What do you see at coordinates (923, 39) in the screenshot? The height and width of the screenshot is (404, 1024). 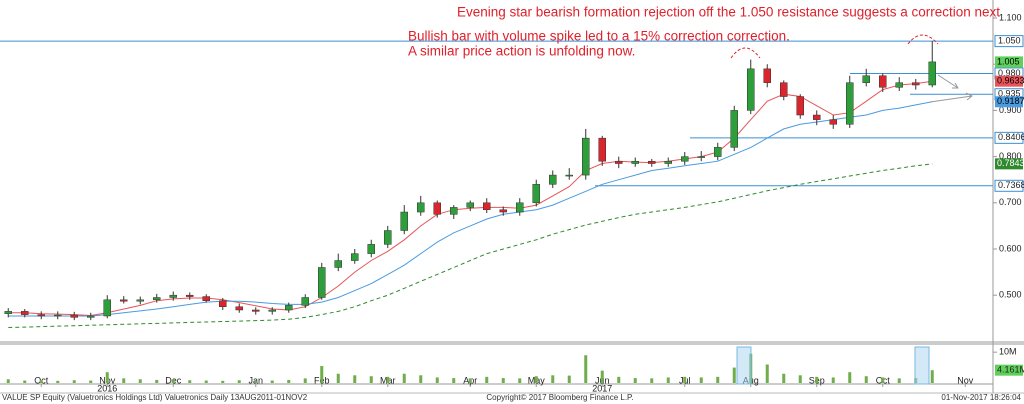 I see `annotation-arc` at bounding box center [923, 39].